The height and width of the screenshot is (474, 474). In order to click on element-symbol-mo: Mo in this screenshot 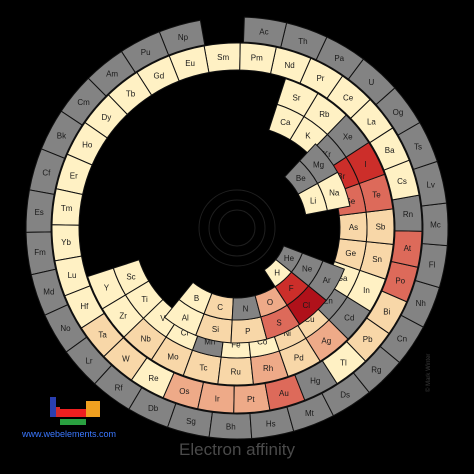, I will do `click(173, 356)`.